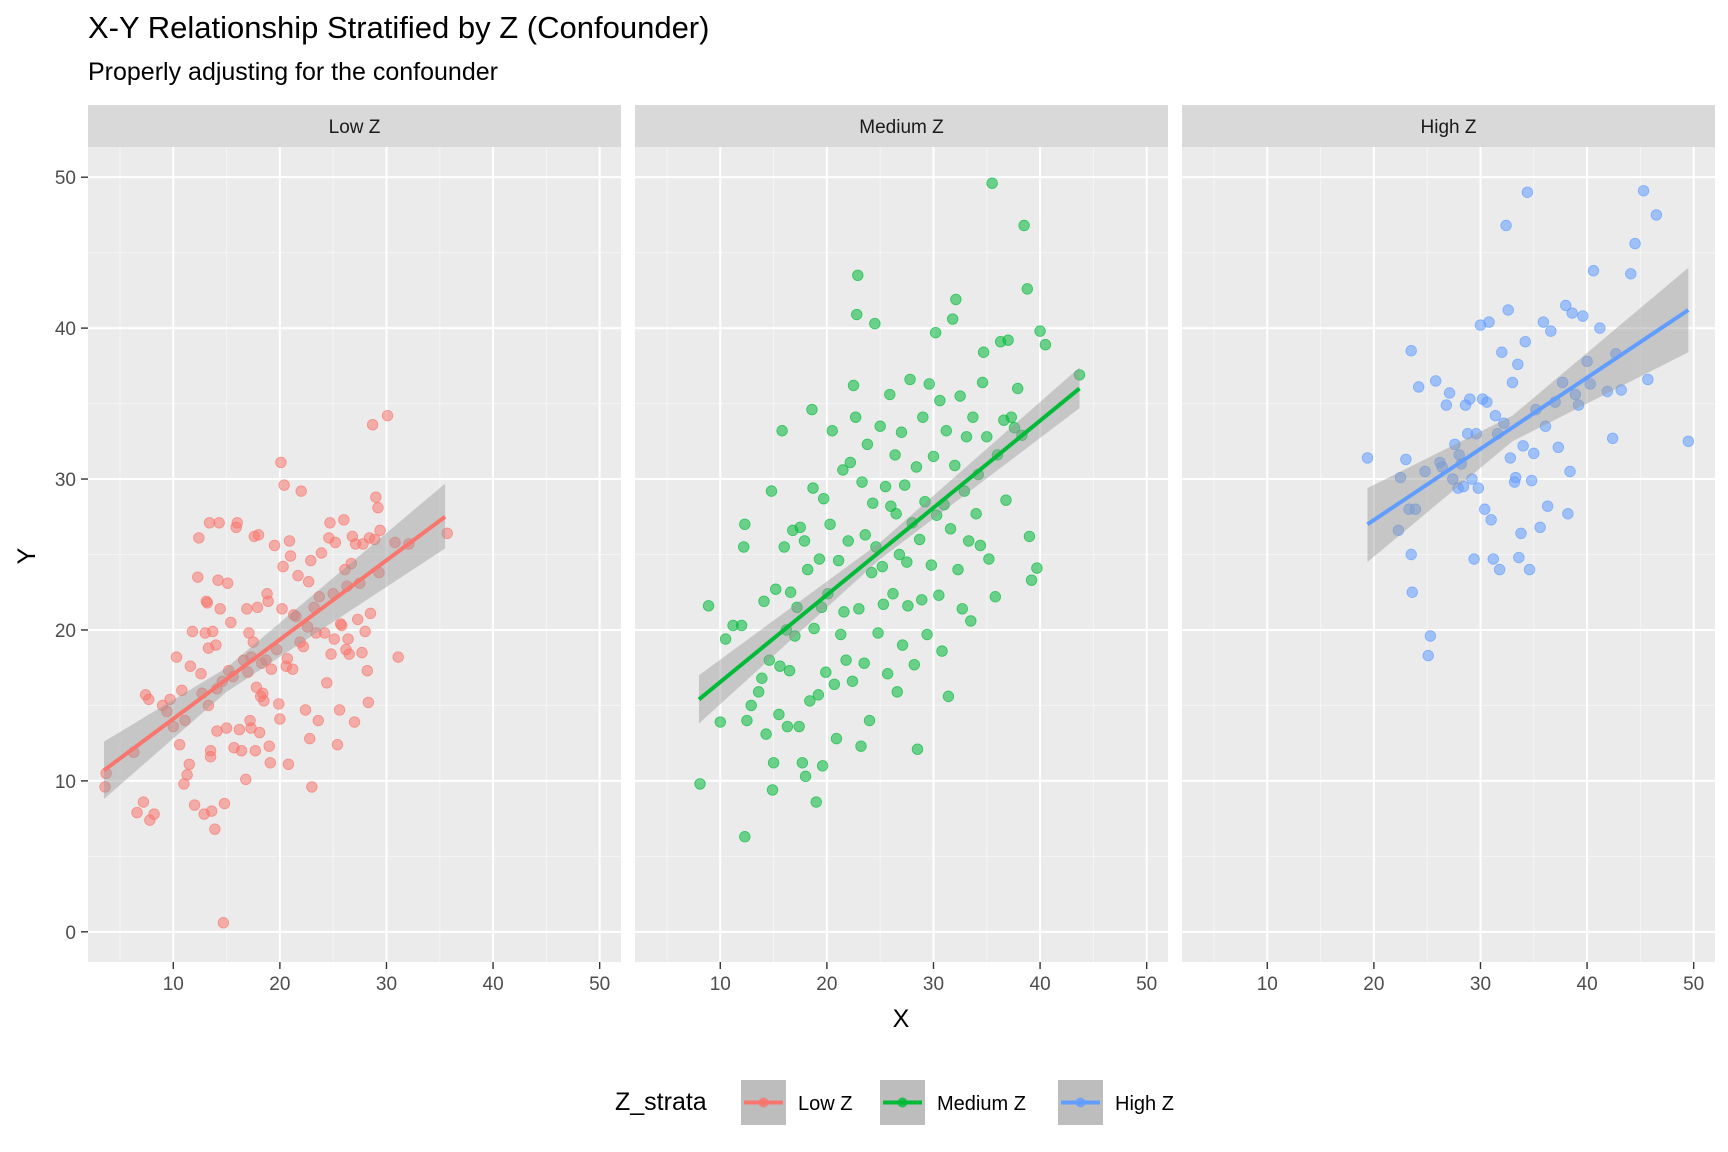 The image size is (1728, 1152). Describe the element at coordinates (1587, 984) in the screenshot. I see `x-tick-label: 40` at that location.